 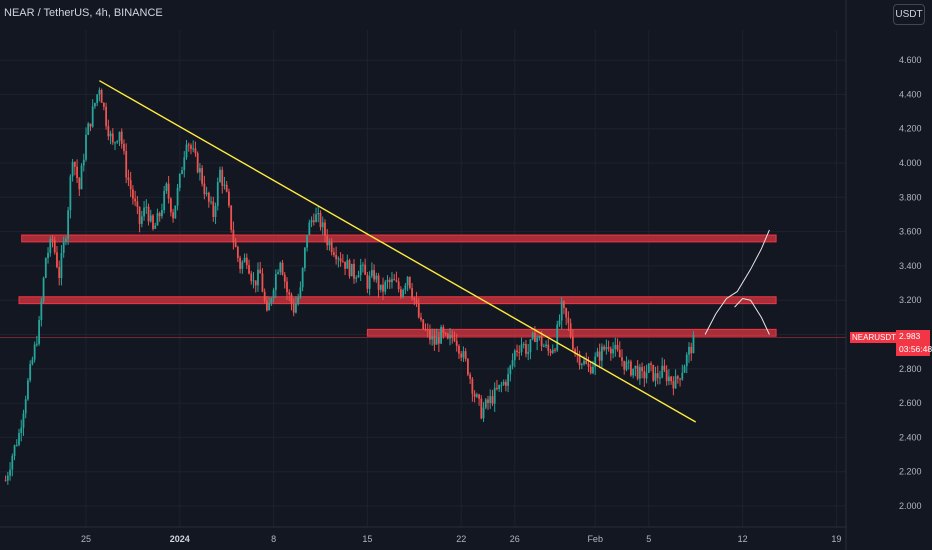 What do you see at coordinates (423, 535) in the screenshot?
I see `time-axis: 25 2024 8 15 22 26 Feb 5 12 19` at bounding box center [423, 535].